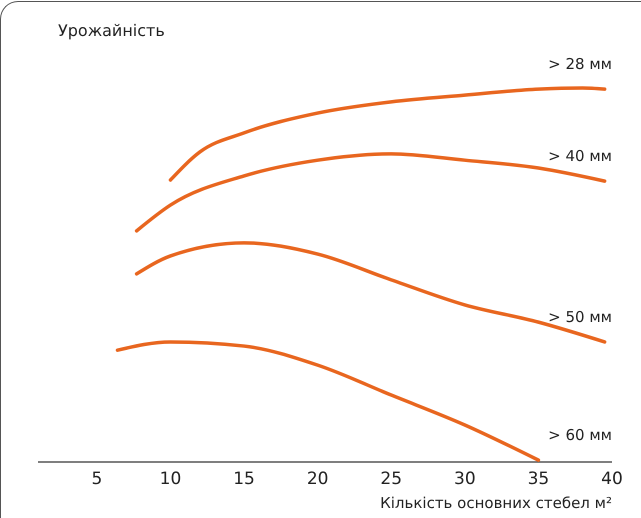 The image size is (641, 518). What do you see at coordinates (111, 30) in the screenshot?
I see `y-axis-title: Урожайність` at bounding box center [111, 30].